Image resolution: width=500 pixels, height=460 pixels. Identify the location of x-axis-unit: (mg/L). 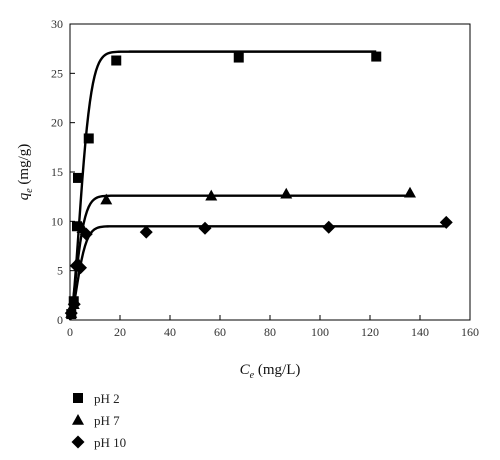
(277, 370).